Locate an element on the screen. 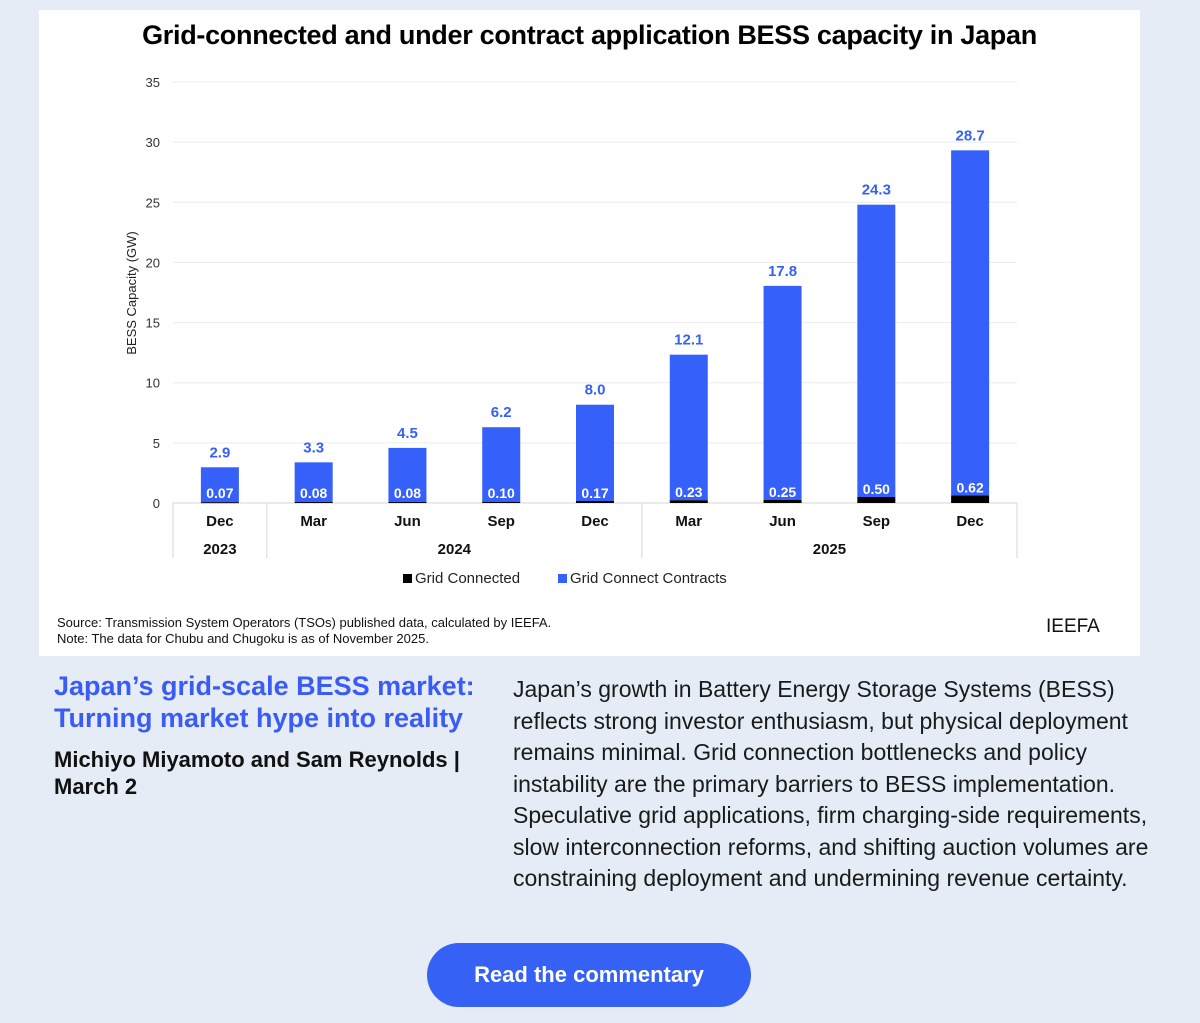 The height and width of the screenshot is (1023, 1200). data-label-connected: 0.23 is located at coordinates (688, 492).